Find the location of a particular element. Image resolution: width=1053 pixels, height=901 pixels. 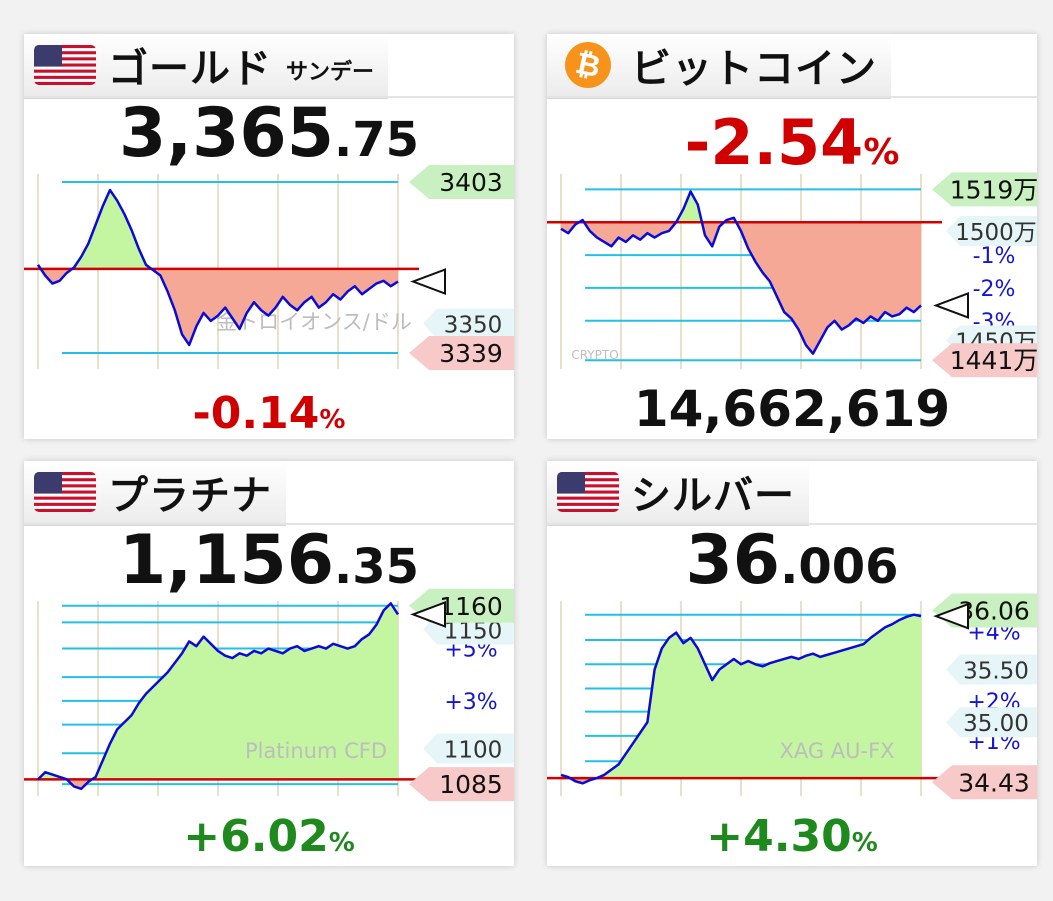

platinum-tab: プラチナ is located at coordinates (155, 493).